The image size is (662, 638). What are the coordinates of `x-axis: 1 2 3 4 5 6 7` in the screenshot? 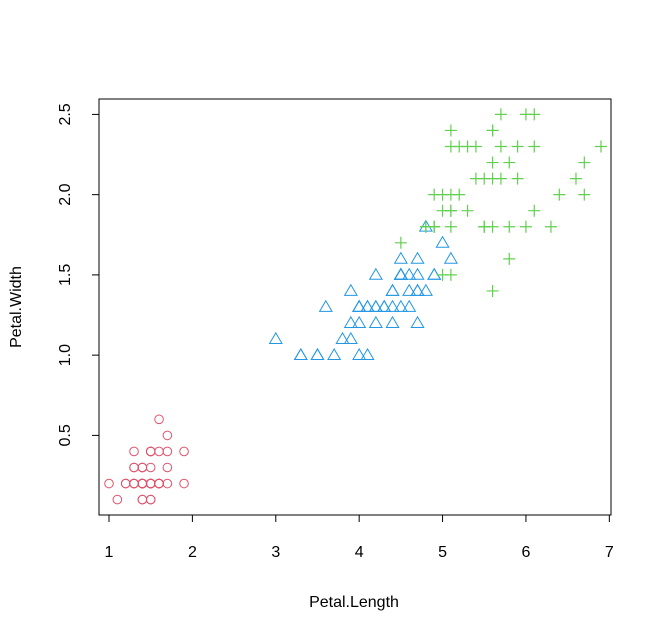 It's located at (359, 537).